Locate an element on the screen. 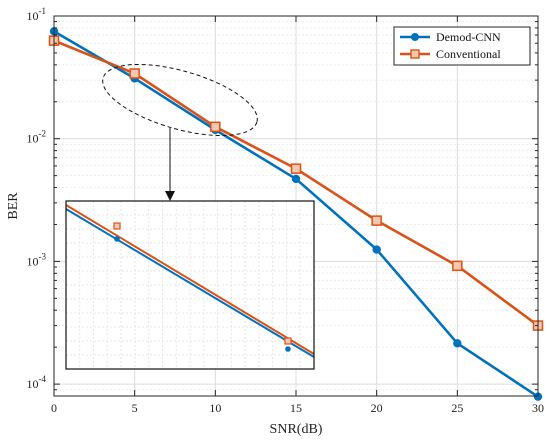 This screenshot has height=442, width=550. y-tick-label: 10⁻¹ is located at coordinates (37, 14).